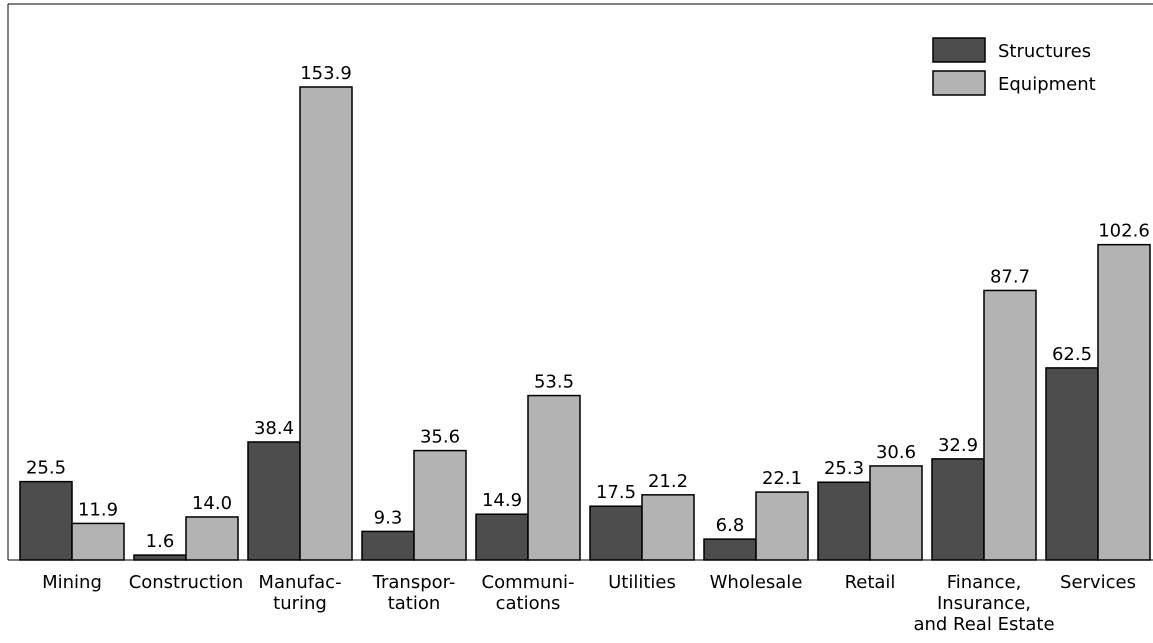 Image resolution: width=1153 pixels, height=643 pixels. Describe the element at coordinates (844, 468) in the screenshot. I see `value-label: 25.3` at that location.